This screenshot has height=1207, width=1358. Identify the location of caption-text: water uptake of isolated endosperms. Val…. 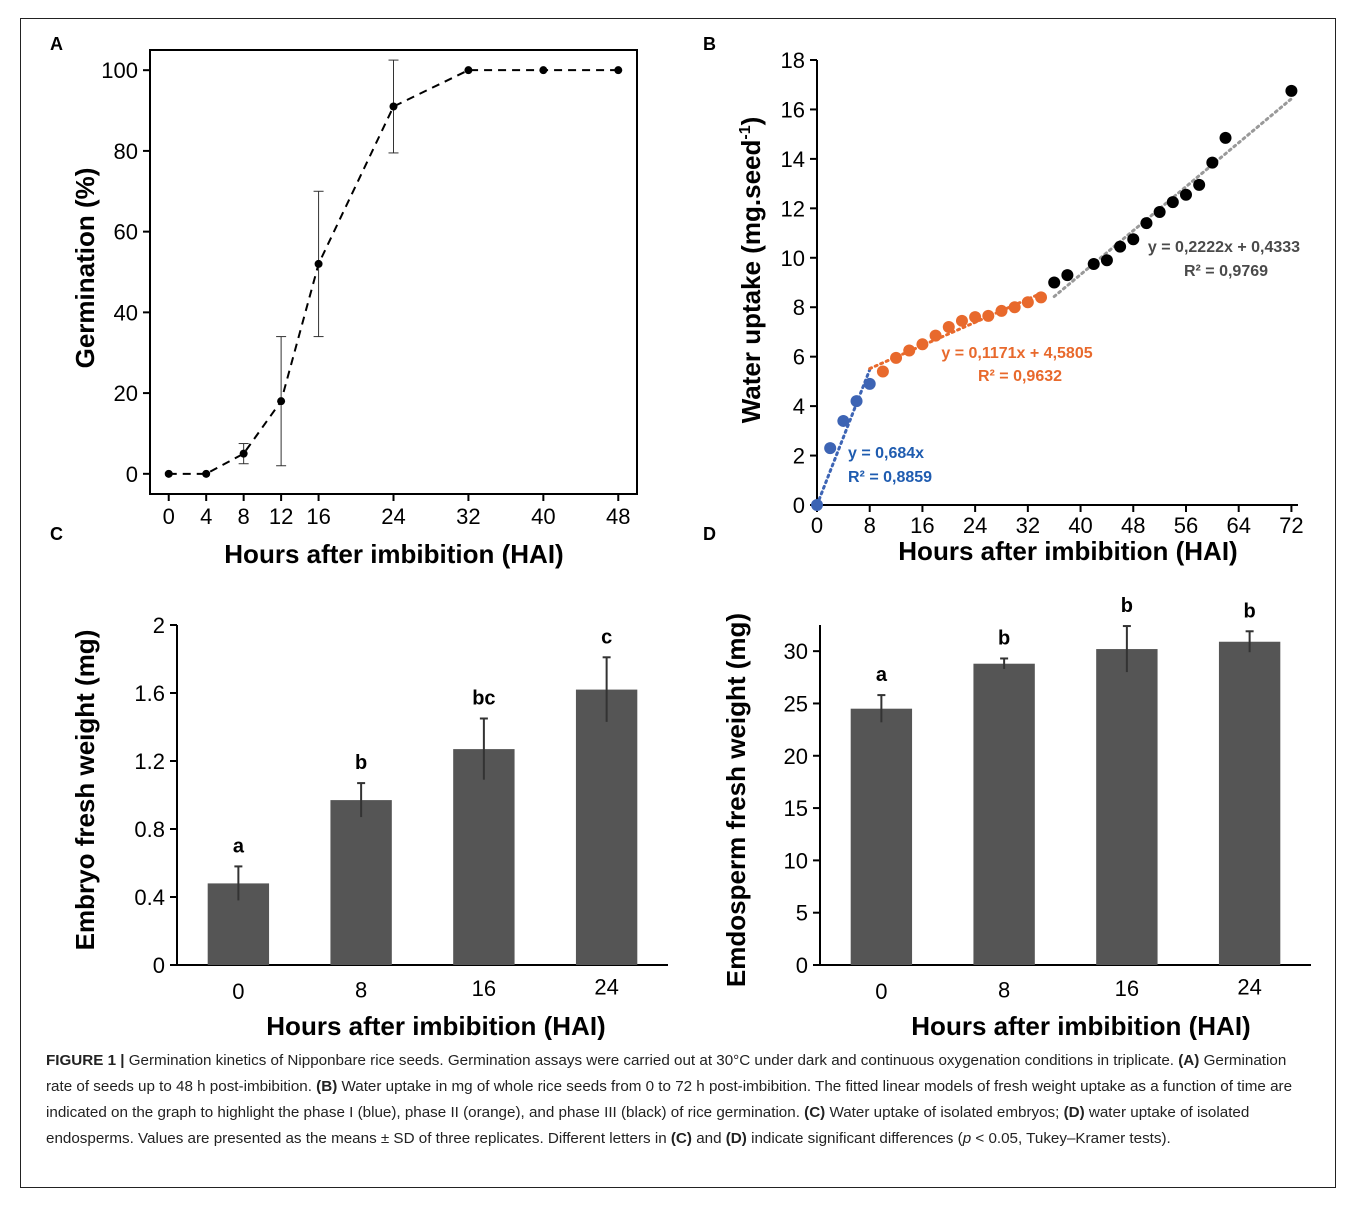
(648, 1125).